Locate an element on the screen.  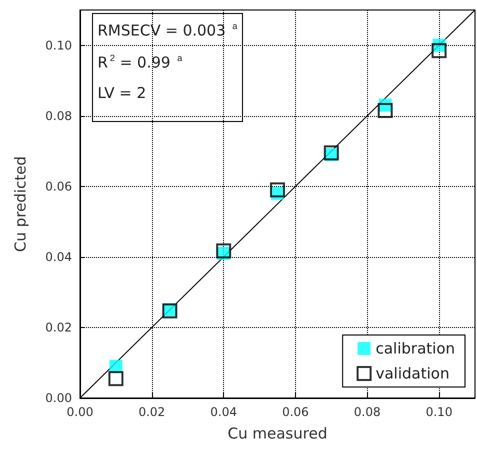
annotation: LV = 2 is located at coordinates (122, 93).